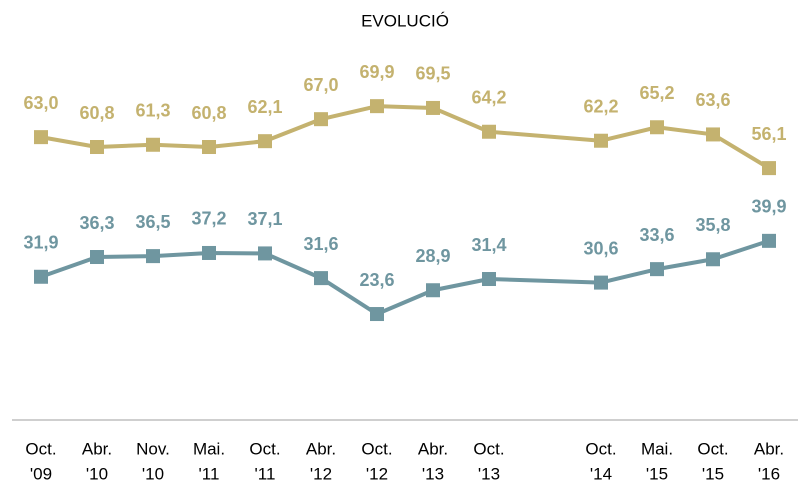  Describe the element at coordinates (768, 207) in the screenshot. I see `data-label: 39,9` at that location.